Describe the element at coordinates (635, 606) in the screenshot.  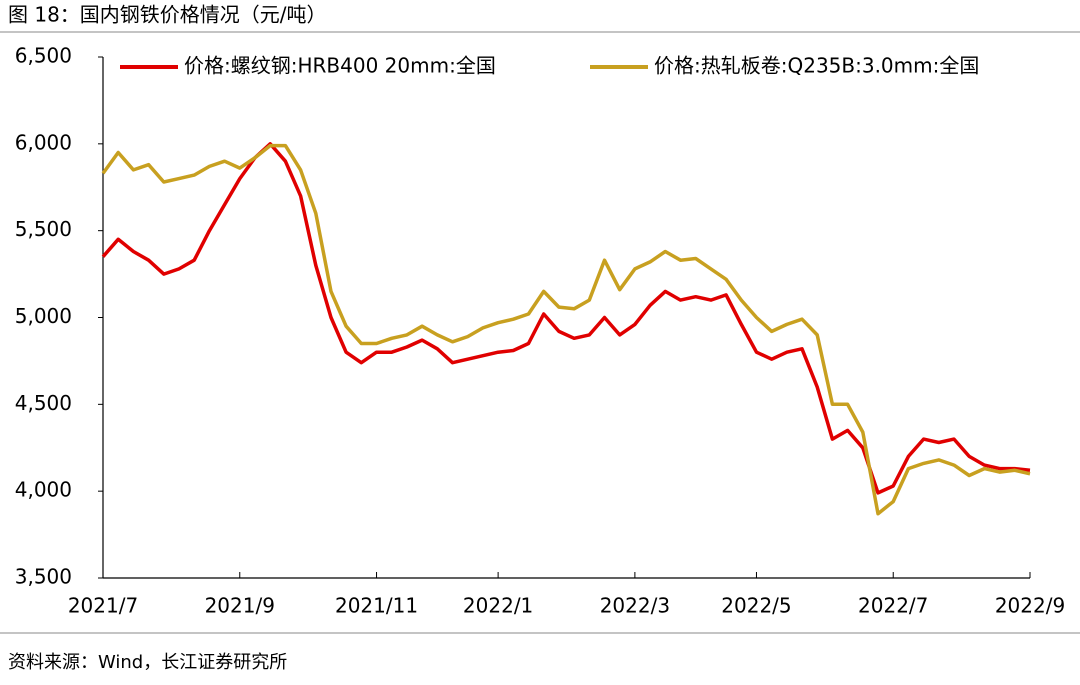
I see `x-tick-label: 2022/3` at that location.